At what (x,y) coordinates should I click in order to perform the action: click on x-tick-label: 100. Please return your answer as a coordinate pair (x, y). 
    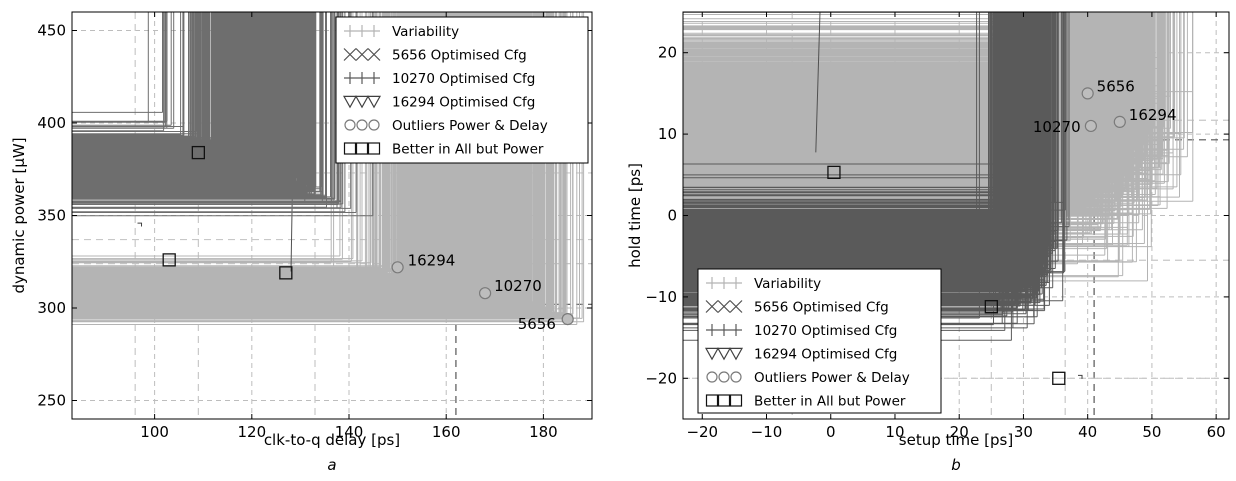
    Looking at the image, I should click on (154, 432).